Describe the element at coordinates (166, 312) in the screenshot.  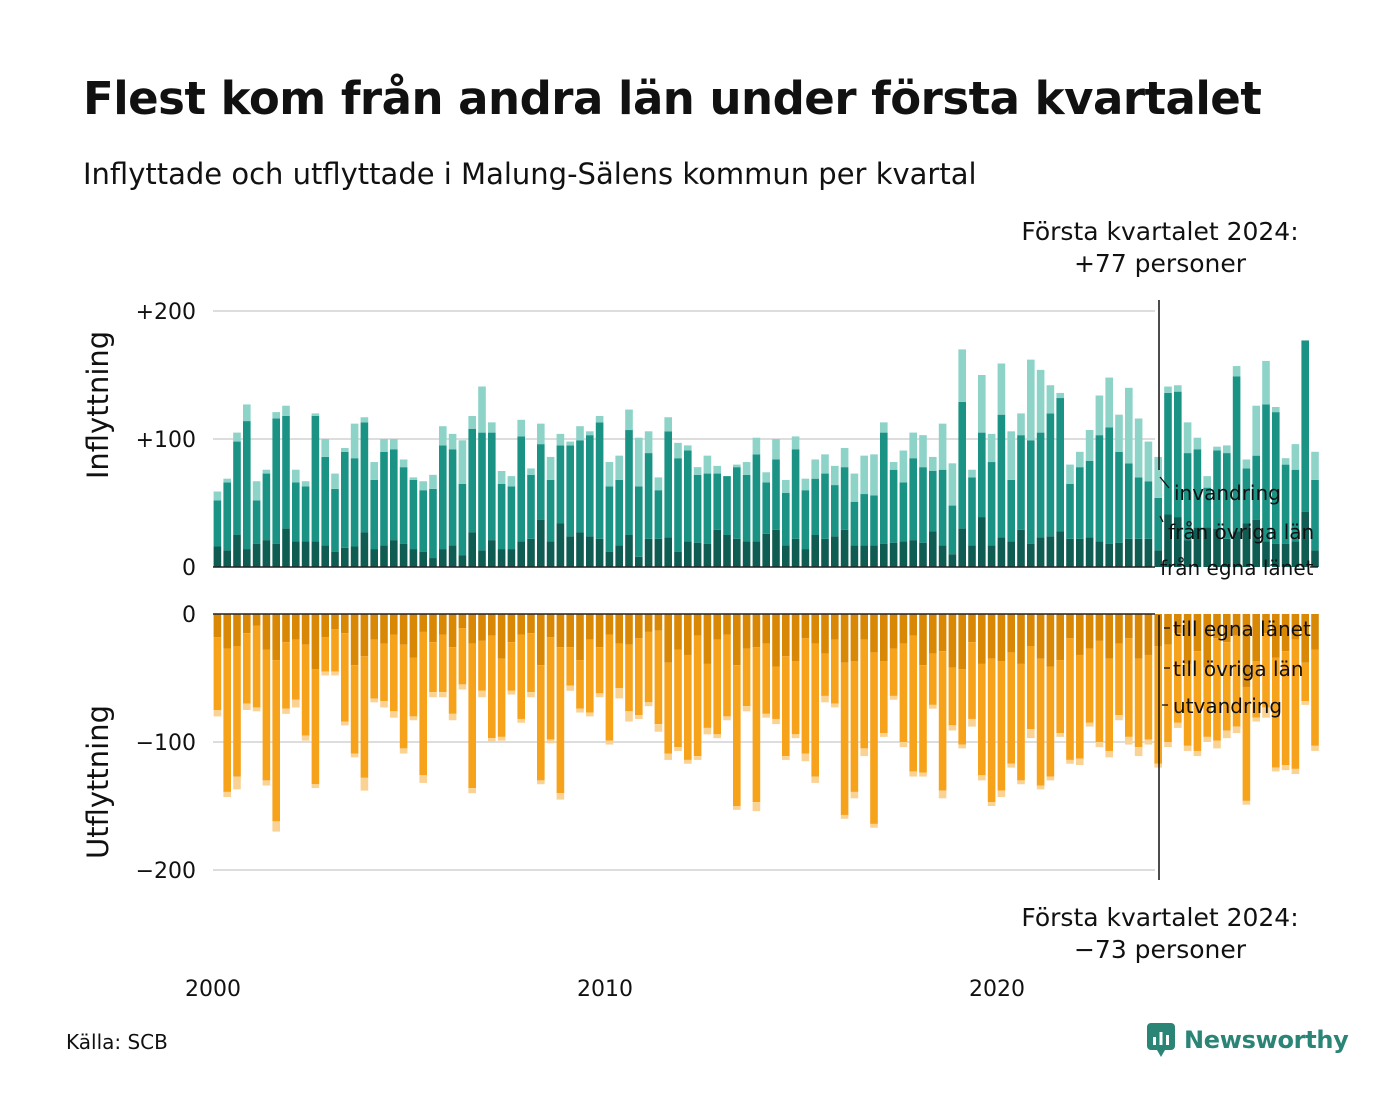
I see `inflow-ytick-label: +200` at that location.